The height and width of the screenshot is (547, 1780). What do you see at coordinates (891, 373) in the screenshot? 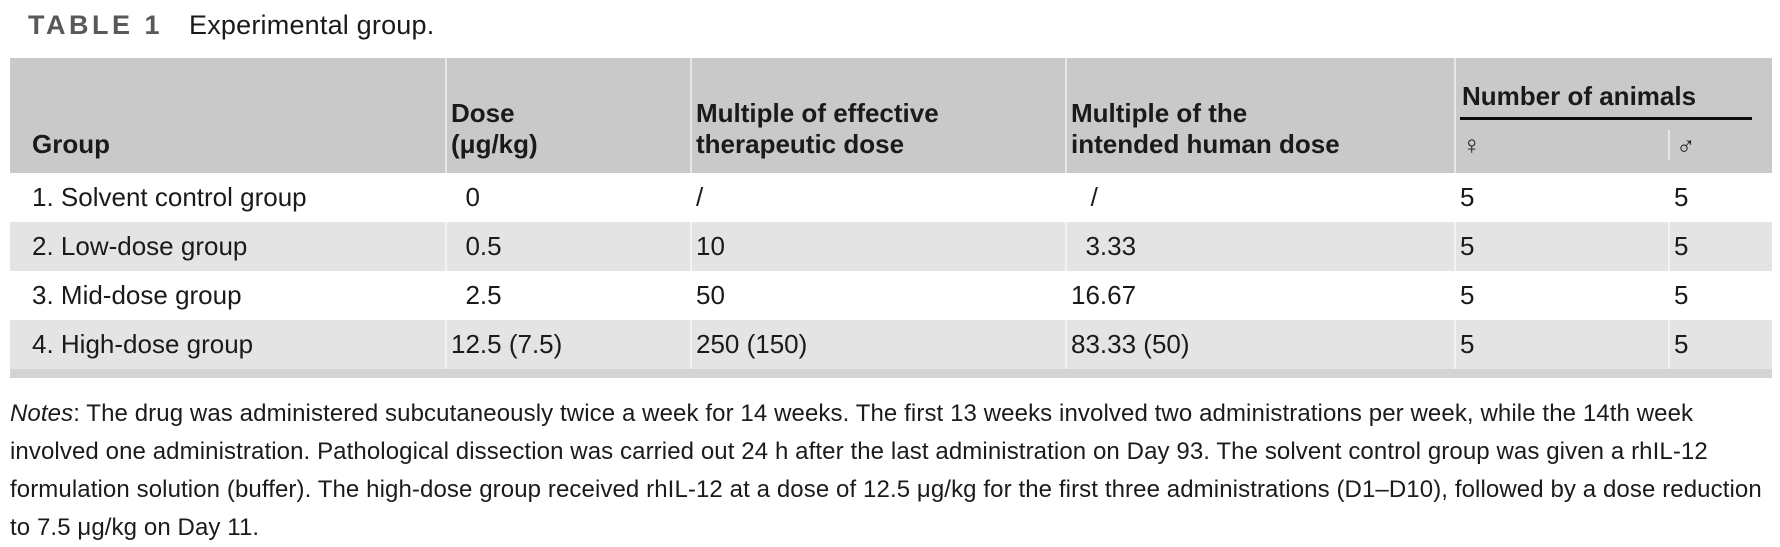
I see `table-bottom-border` at bounding box center [891, 373].